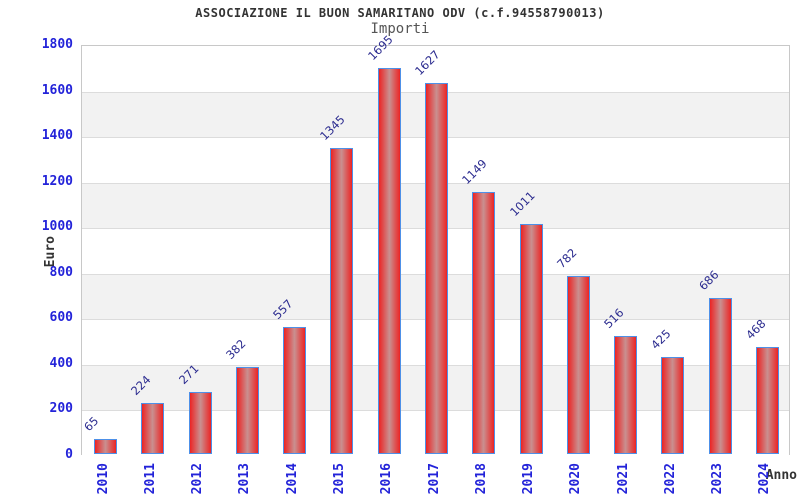 This screenshot has width=800, height=500. I want to click on y-axis-tick: 0, so click(69, 454).